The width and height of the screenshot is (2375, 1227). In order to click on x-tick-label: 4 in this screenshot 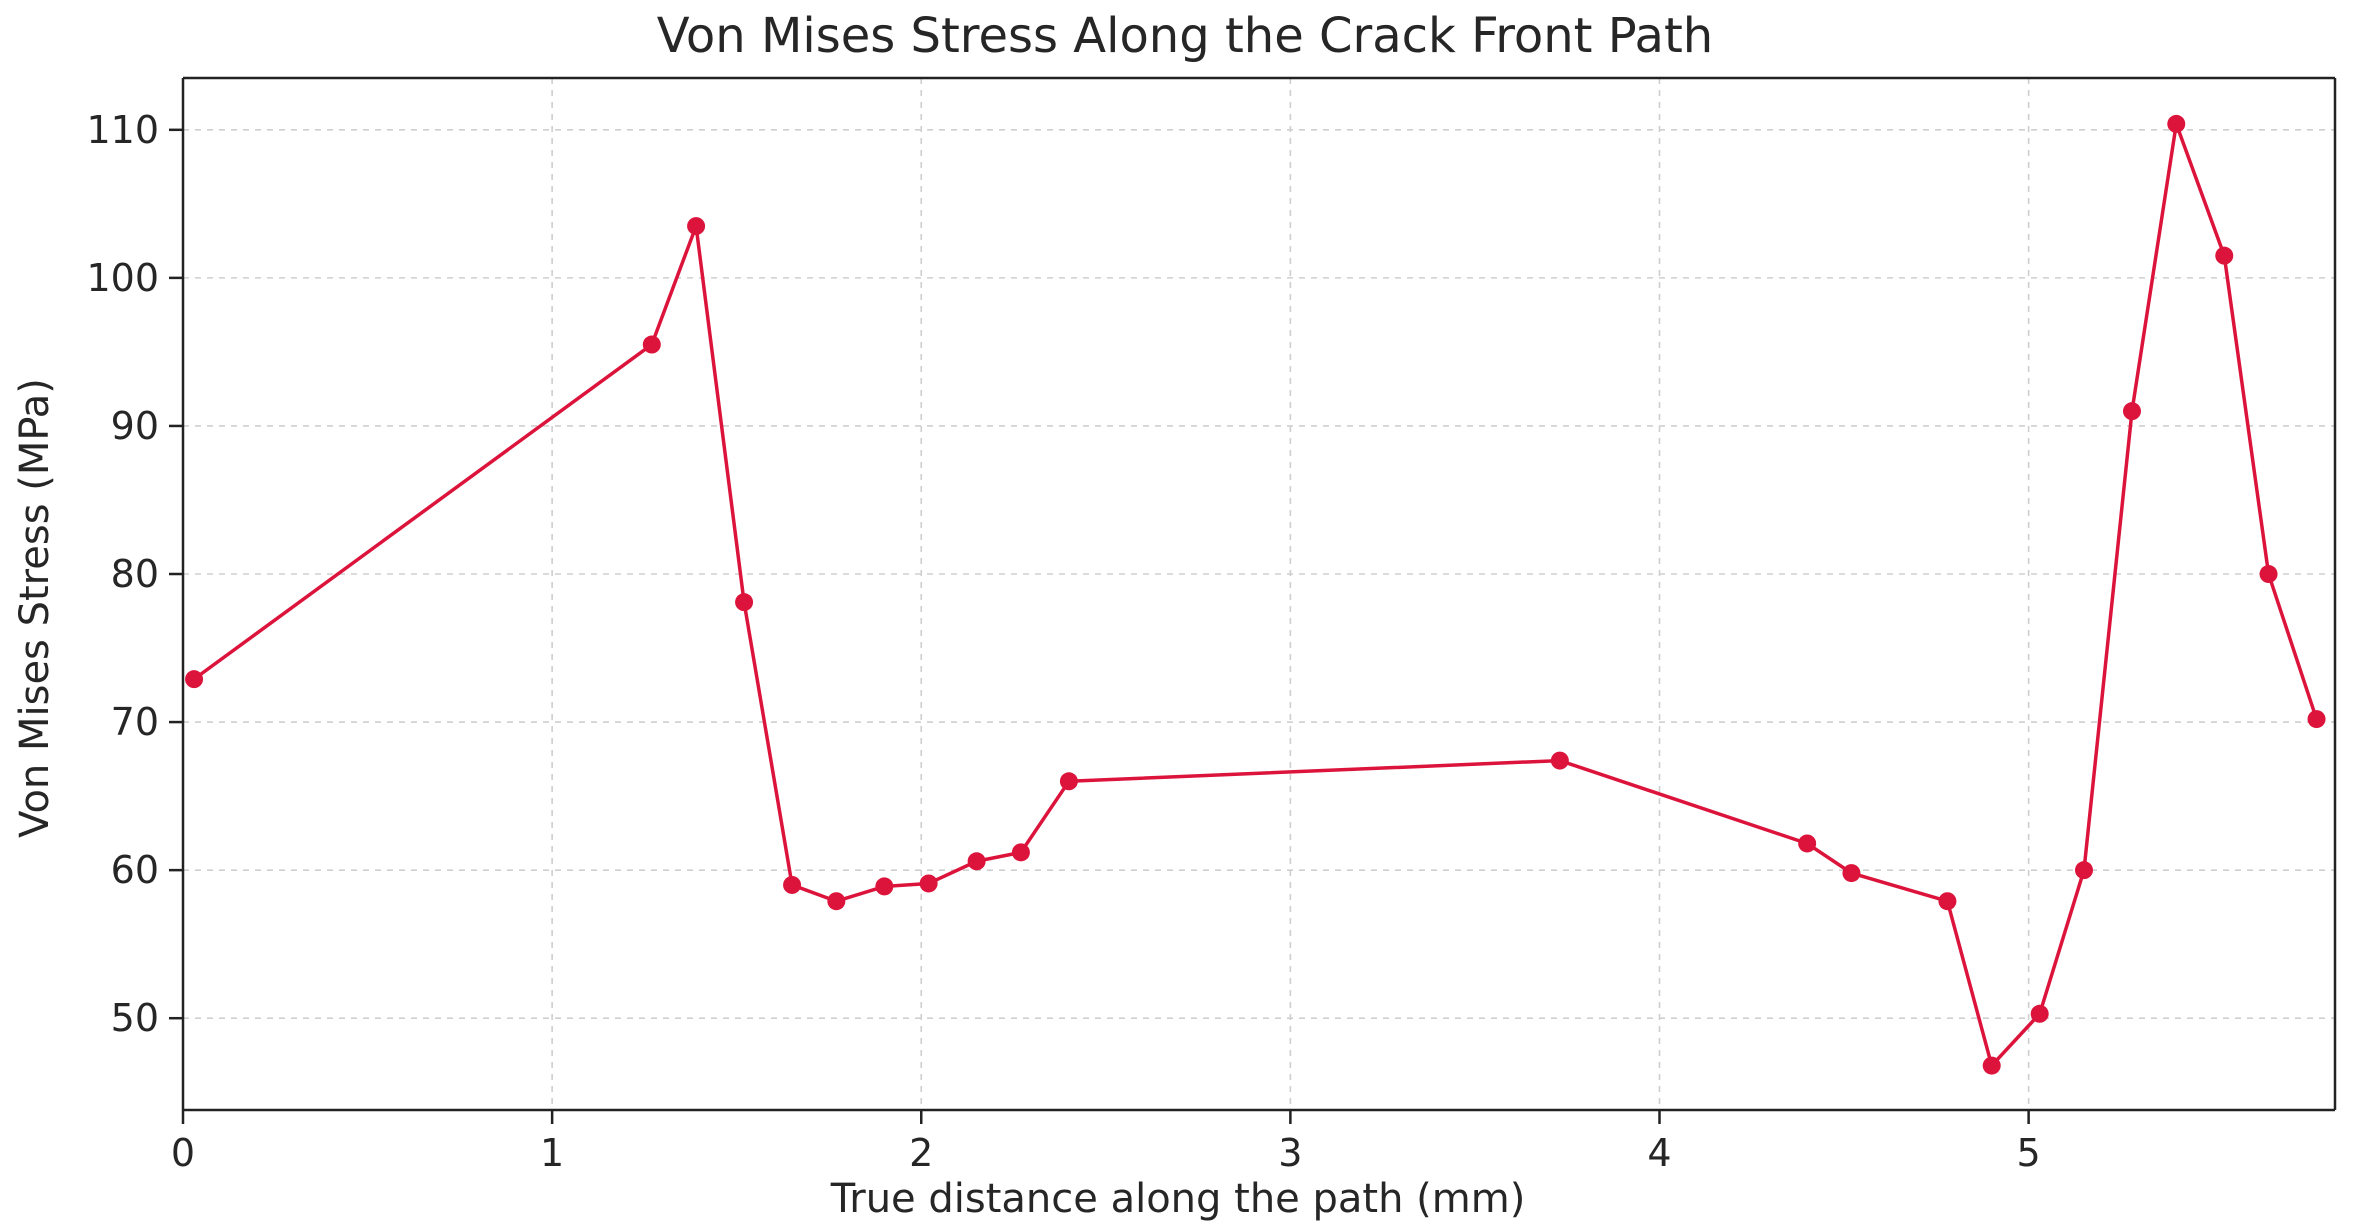, I will do `click(1659, 1153)`.